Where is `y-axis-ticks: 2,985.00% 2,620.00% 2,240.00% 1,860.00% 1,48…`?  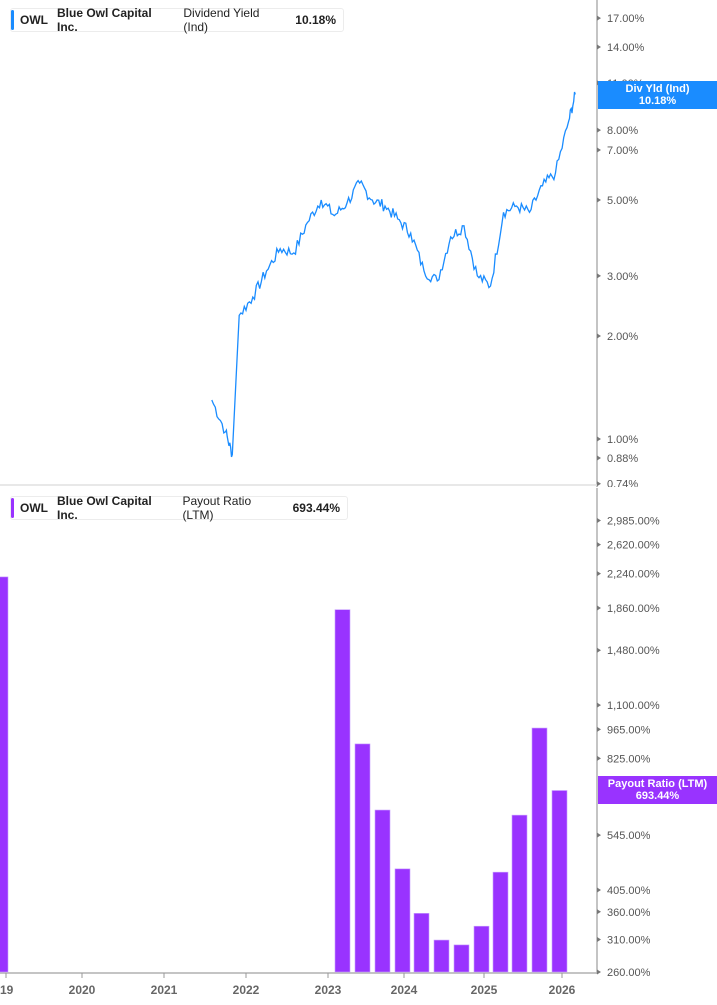
y-axis-ticks: 2,985.00% 2,620.00% 2,240.00% 1,860.00% 1,48… is located at coordinates (628, 747).